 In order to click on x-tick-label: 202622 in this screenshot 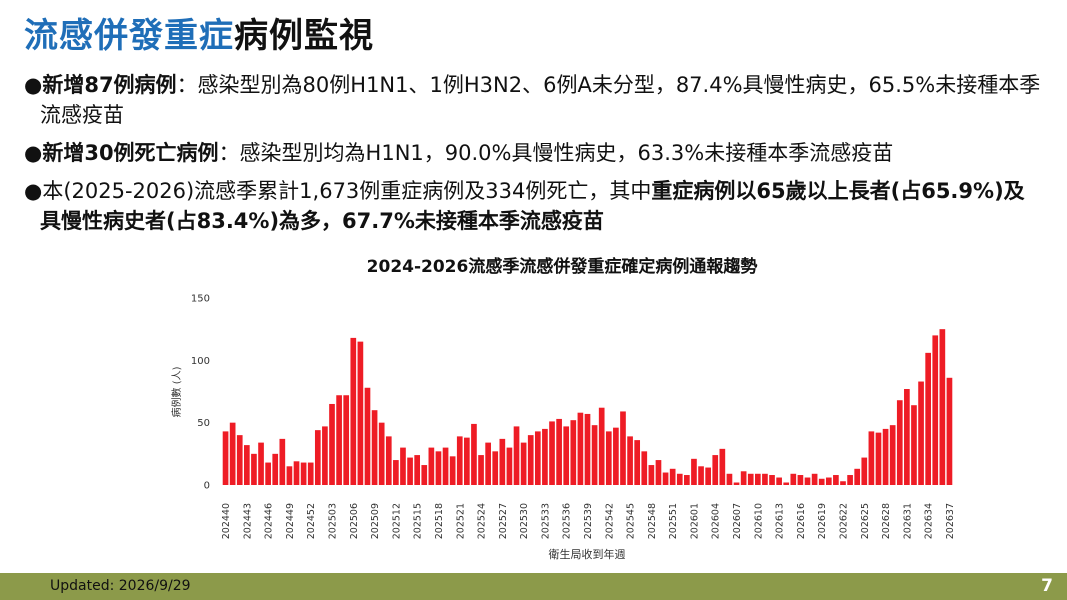, I will do `click(843, 521)`.